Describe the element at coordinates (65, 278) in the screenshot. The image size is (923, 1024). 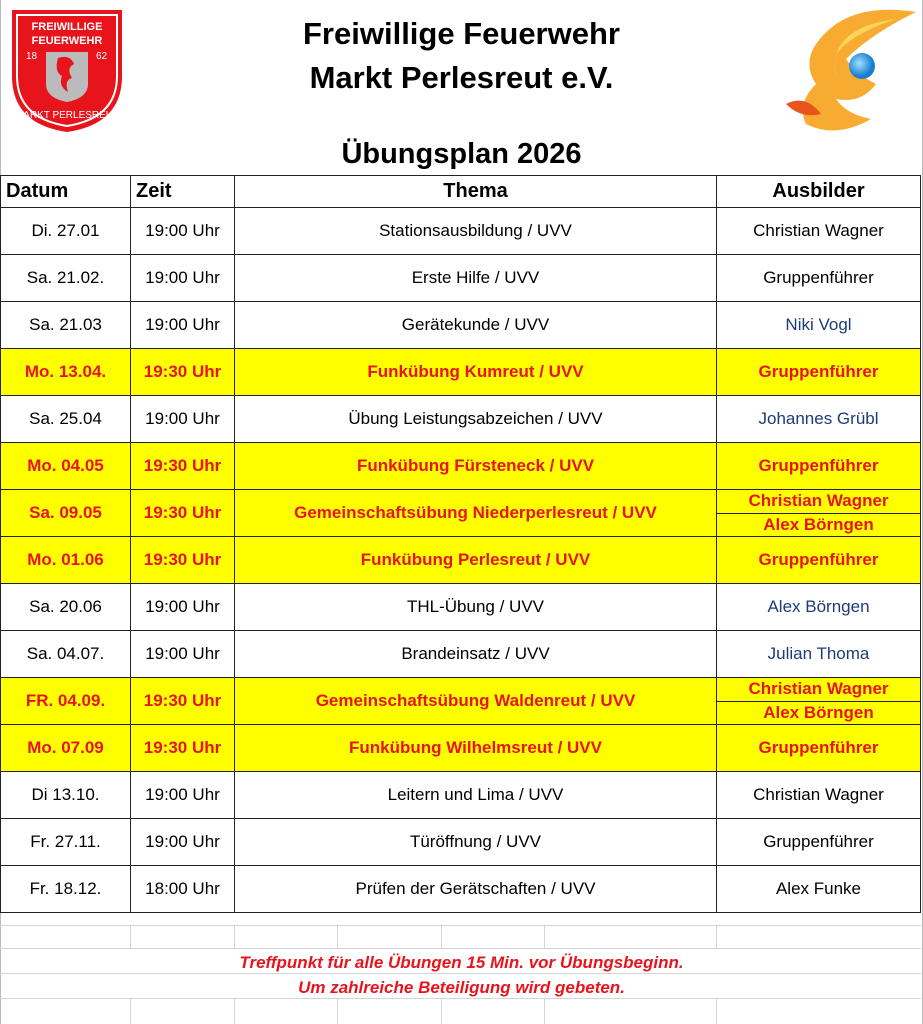
I see `cell-datum: Sa. 21.02.` at that location.